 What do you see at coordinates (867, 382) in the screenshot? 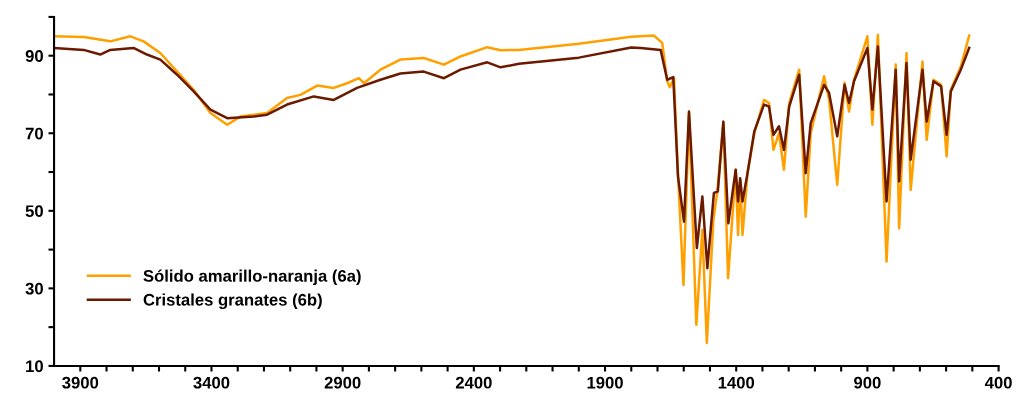
I see `x-tick-label: 900` at bounding box center [867, 382].